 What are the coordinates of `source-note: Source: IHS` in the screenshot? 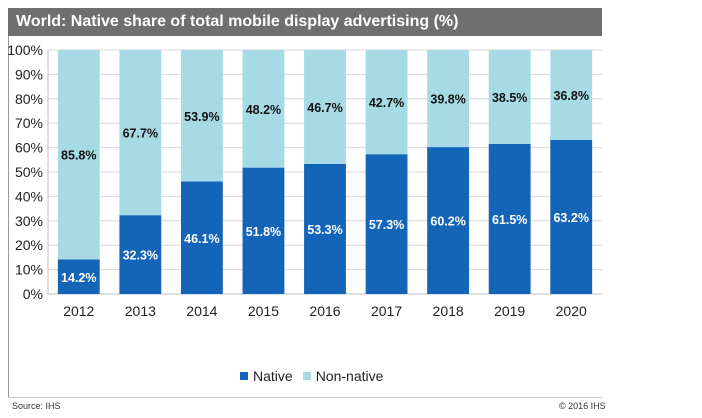 It's located at (36, 406).